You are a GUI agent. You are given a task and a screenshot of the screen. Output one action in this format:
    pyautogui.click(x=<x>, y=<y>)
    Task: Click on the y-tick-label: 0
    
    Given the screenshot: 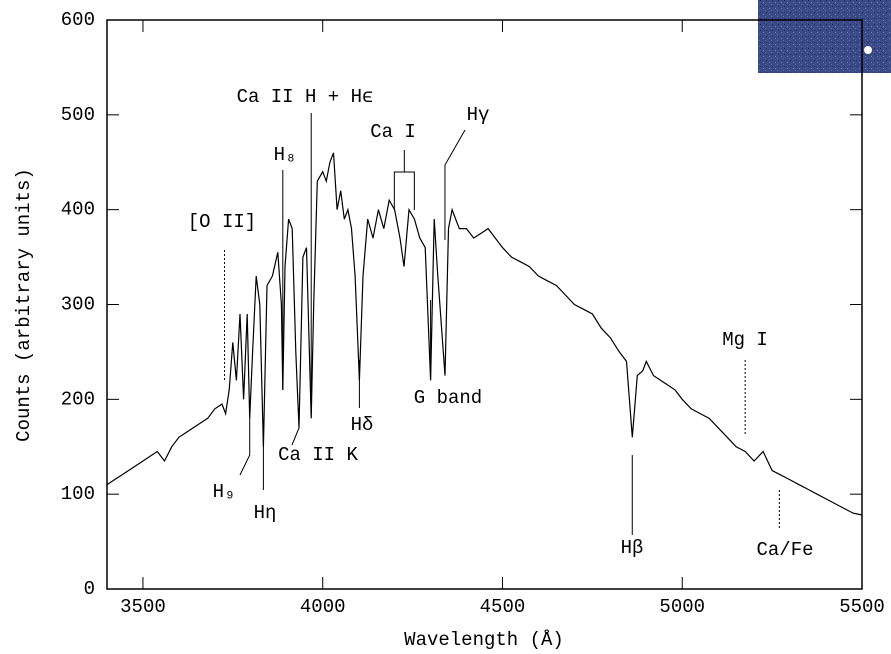 What is the action you would take?
    pyautogui.click(x=89, y=589)
    